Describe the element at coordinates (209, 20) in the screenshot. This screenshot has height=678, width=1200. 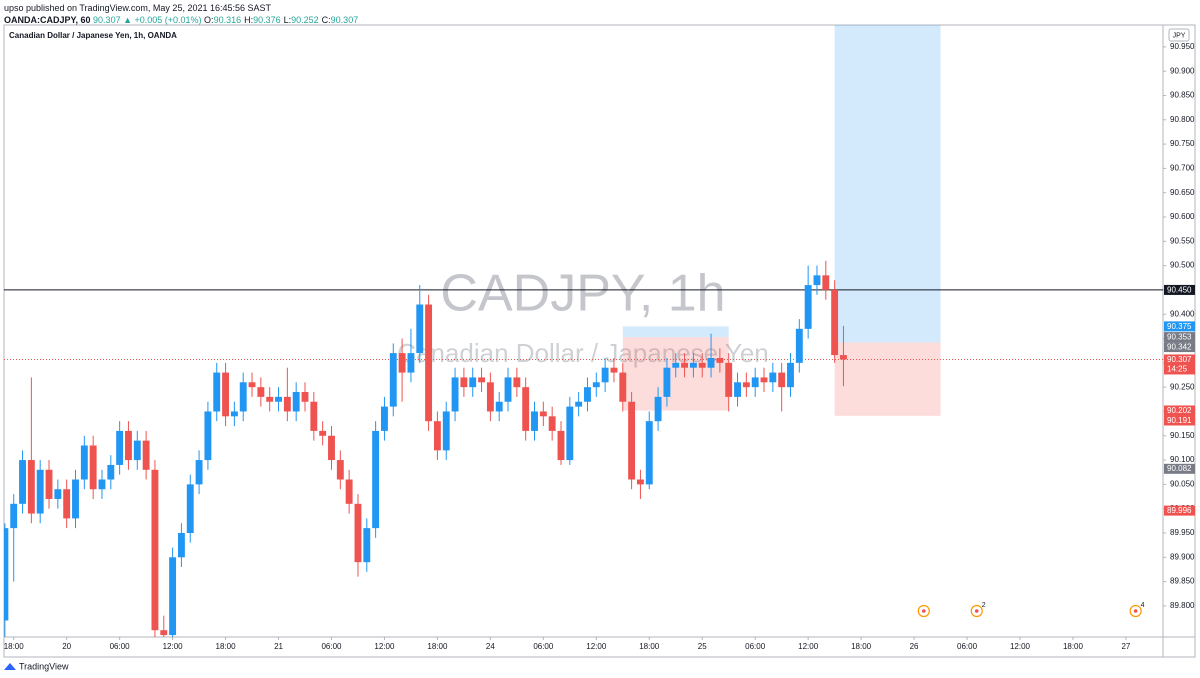
I see `ohlc-key: O:` at that location.